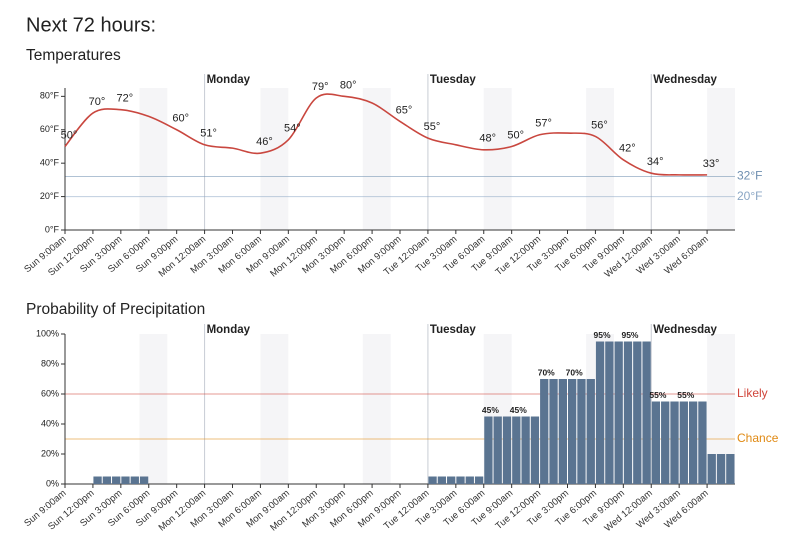  I want to click on reference-label: 20°F, so click(749, 196).